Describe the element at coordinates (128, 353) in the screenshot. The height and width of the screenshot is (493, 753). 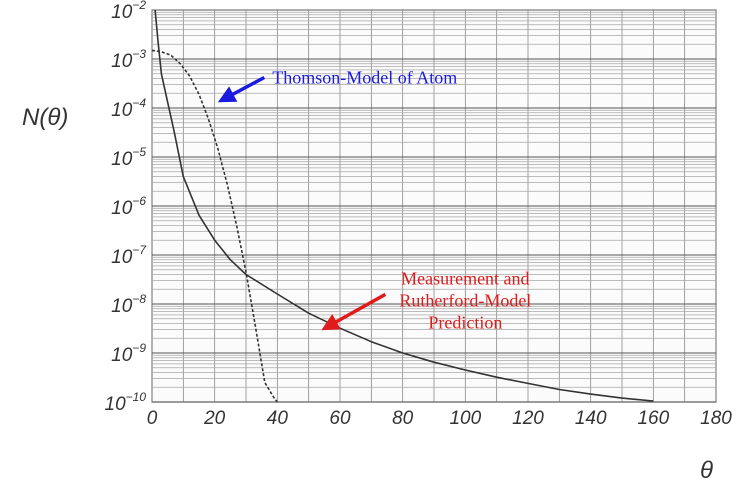
I see `y-tick-label: 10⁻⁹` at that location.